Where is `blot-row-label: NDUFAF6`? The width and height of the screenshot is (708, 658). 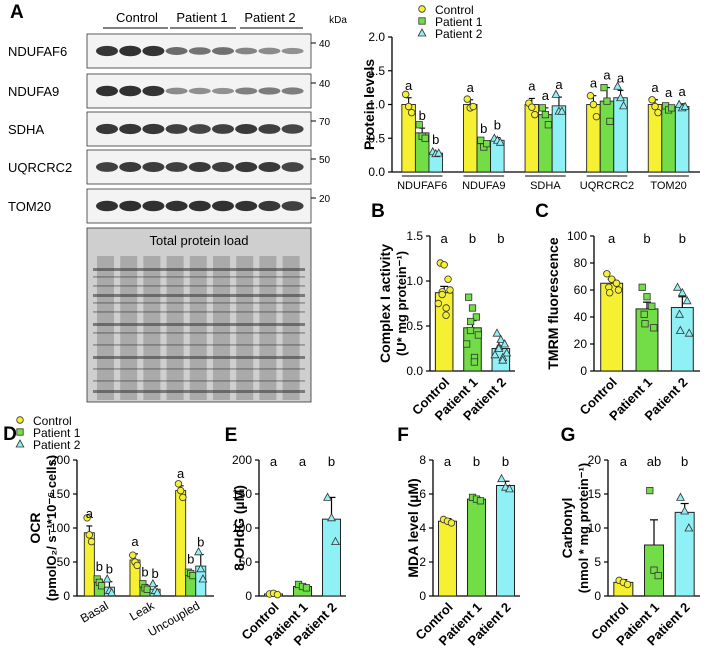
blot-row-label: NDUFAF6 is located at coordinates (37, 51).